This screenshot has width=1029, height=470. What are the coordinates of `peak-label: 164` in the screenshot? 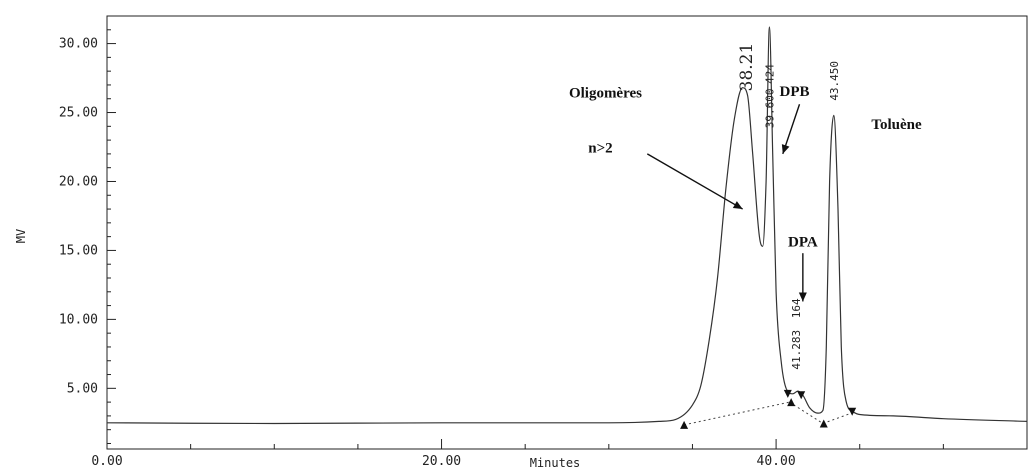 It's located at (796, 308).